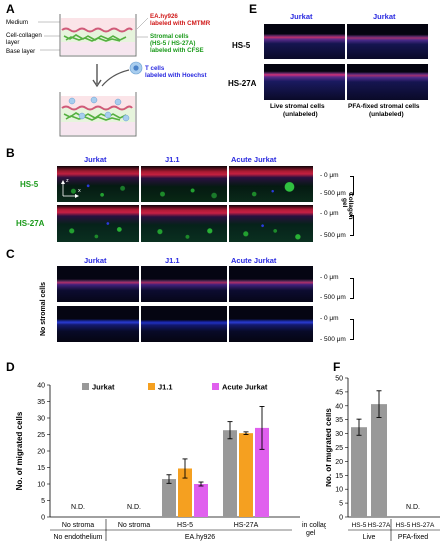  I want to click on layer-base-label: Base layer, so click(21, 51).